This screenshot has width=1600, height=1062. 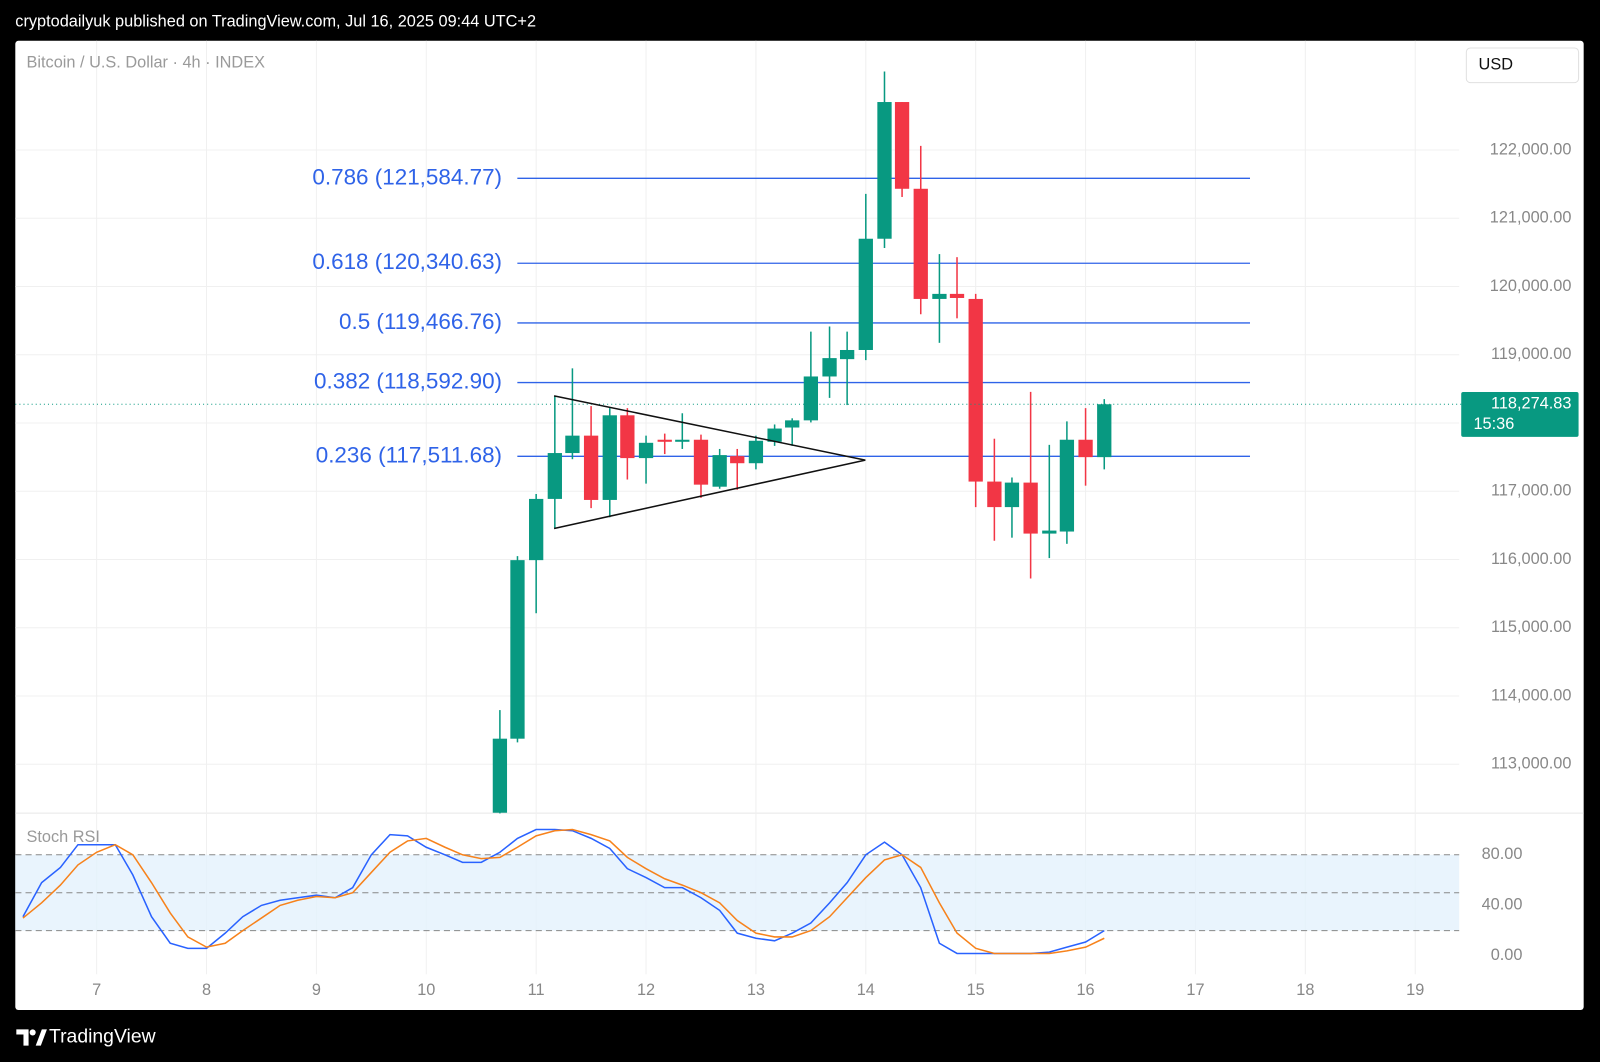 What do you see at coordinates (63, 837) in the screenshot?
I see `indicator-title: Stoch RSI` at bounding box center [63, 837].